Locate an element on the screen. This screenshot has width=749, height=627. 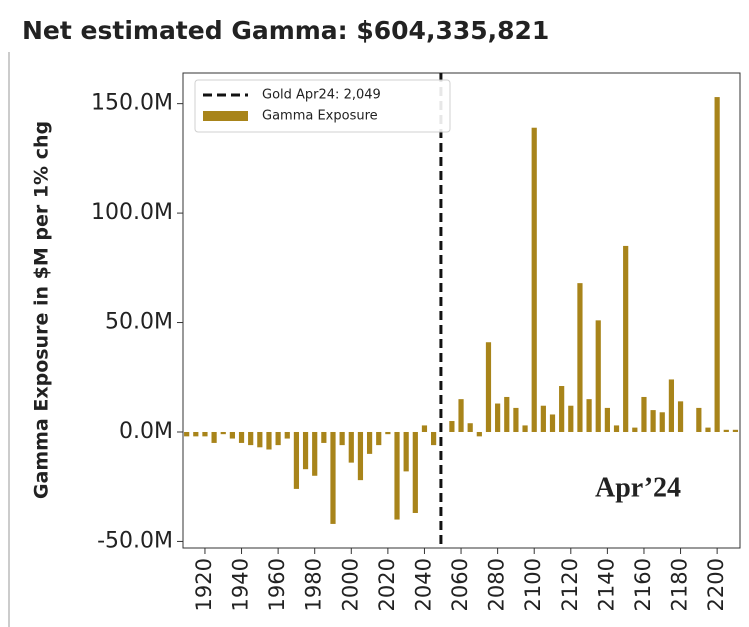
x-tick-label: 2140 is located at coordinates (606, 584).